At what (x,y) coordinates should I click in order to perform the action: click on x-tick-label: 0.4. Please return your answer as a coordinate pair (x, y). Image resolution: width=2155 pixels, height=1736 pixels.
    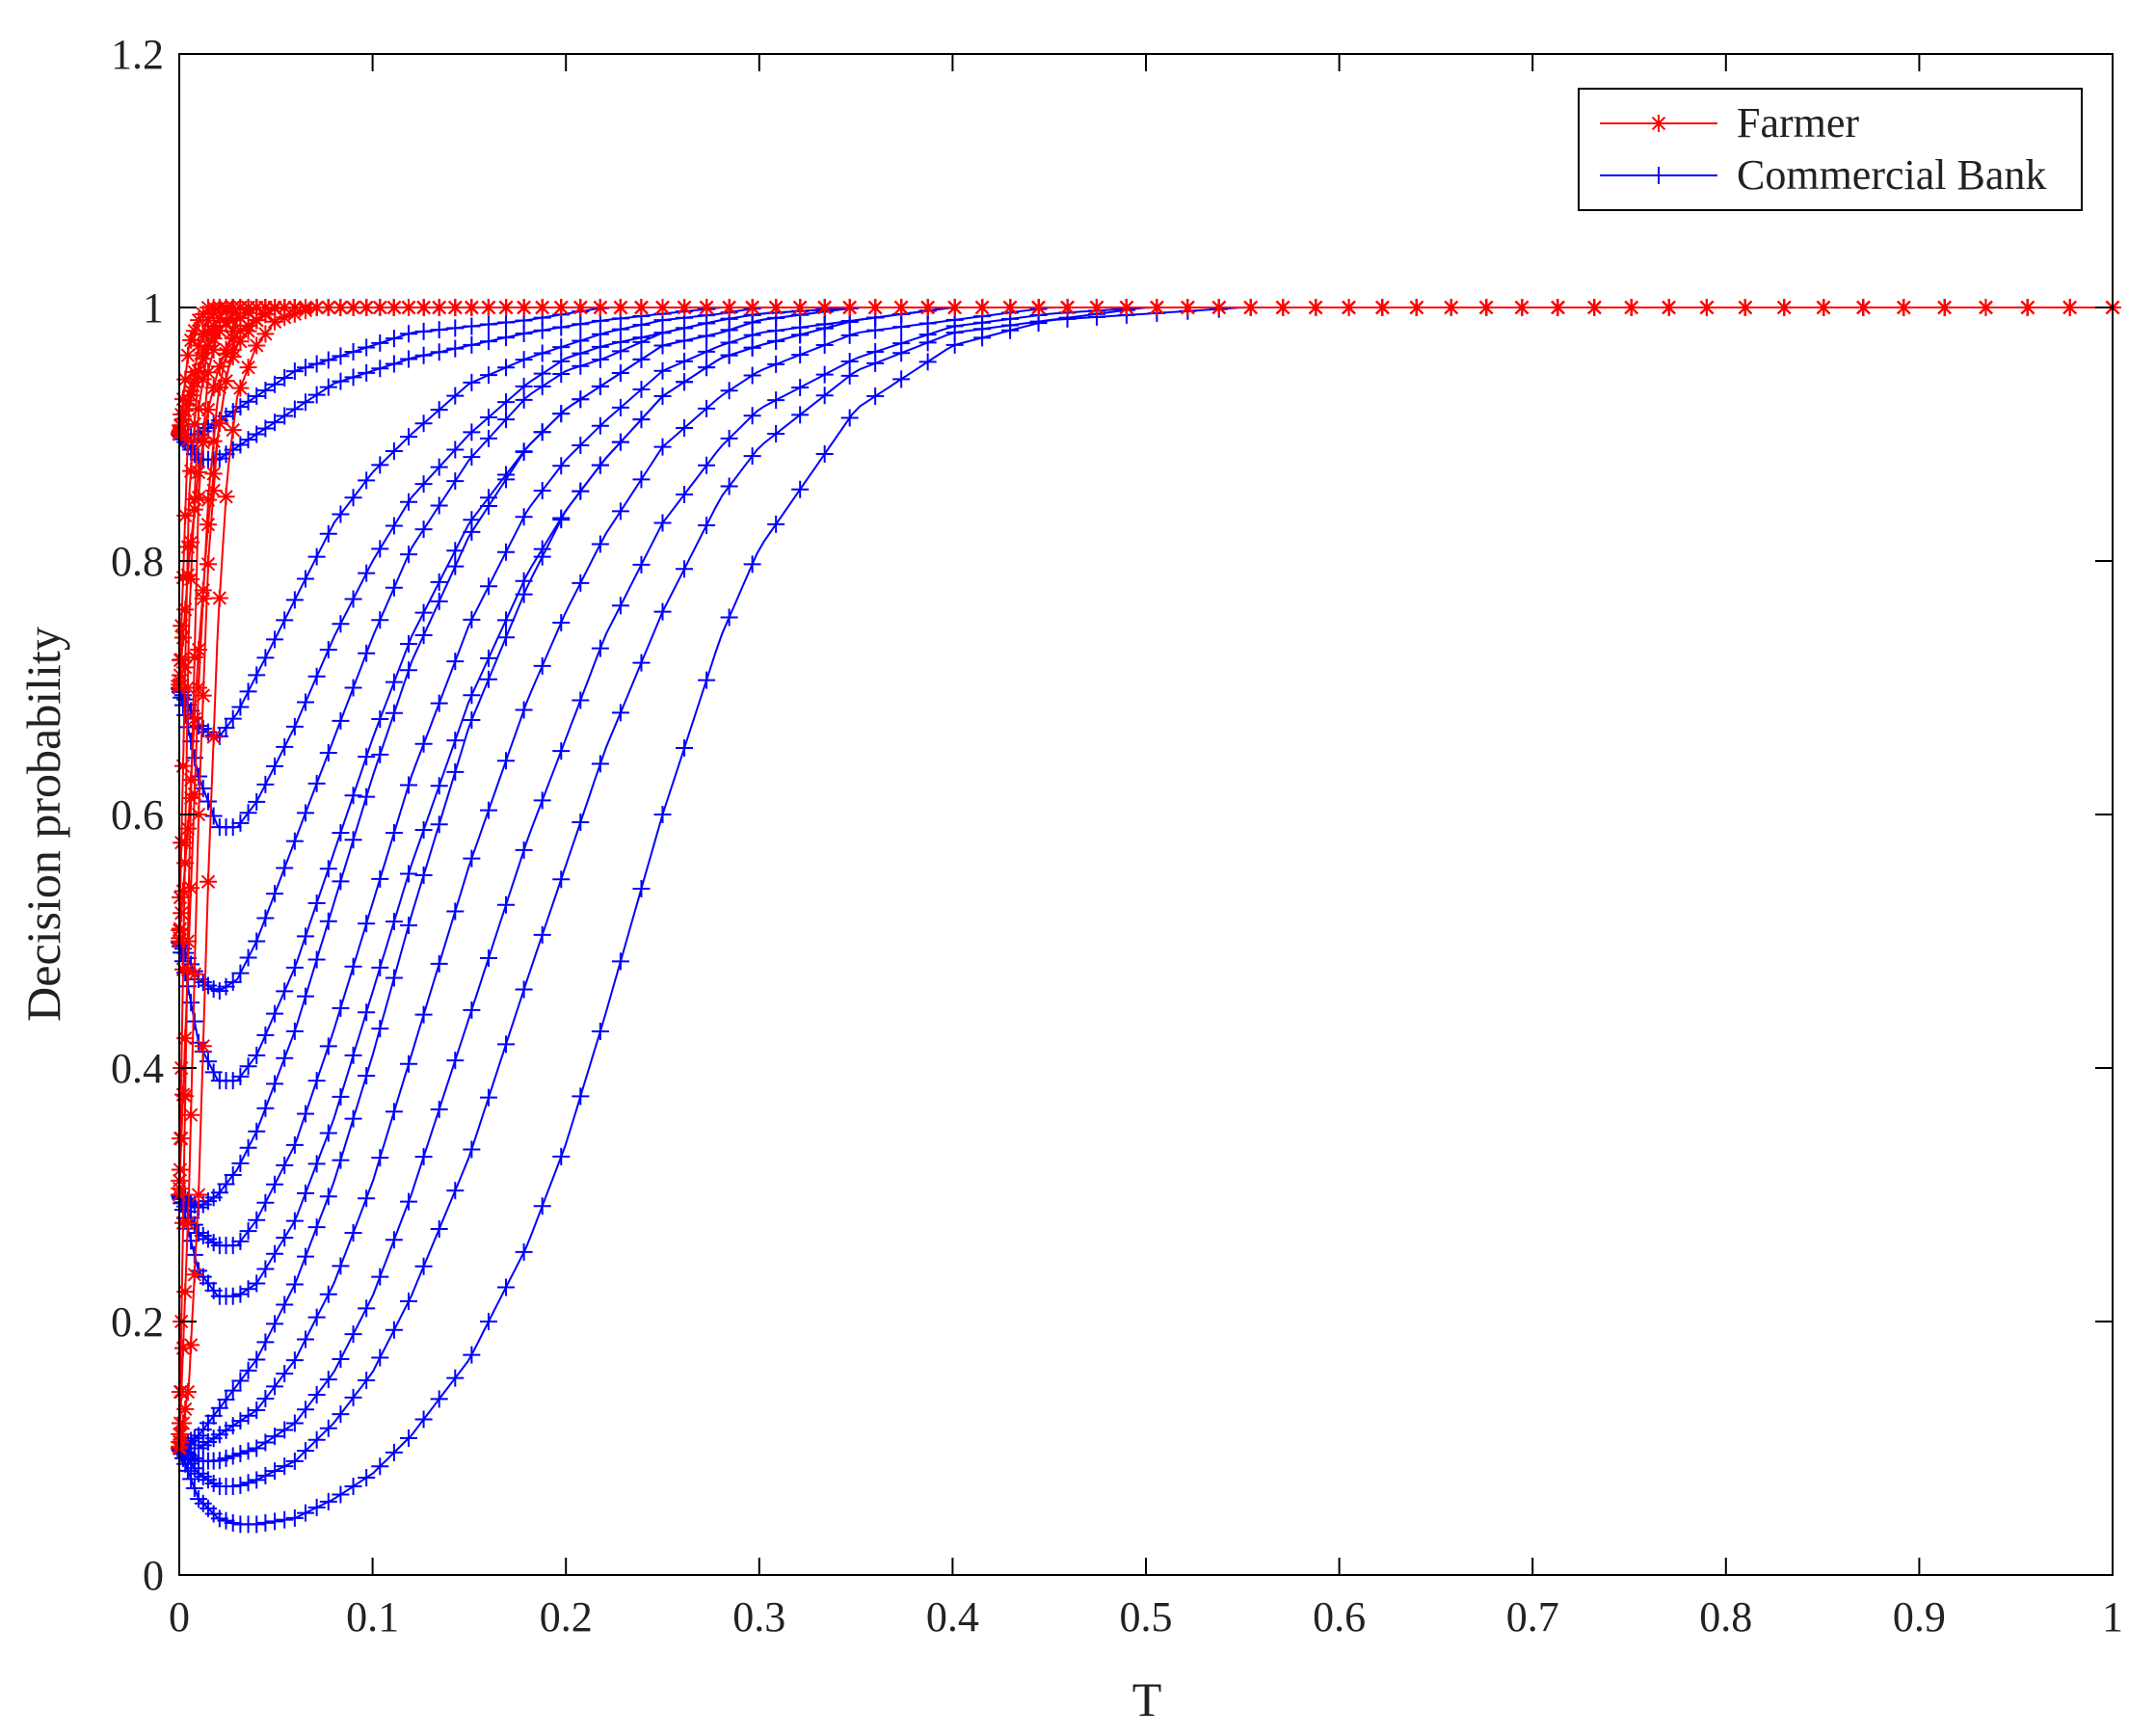
    Looking at the image, I should click on (952, 1617).